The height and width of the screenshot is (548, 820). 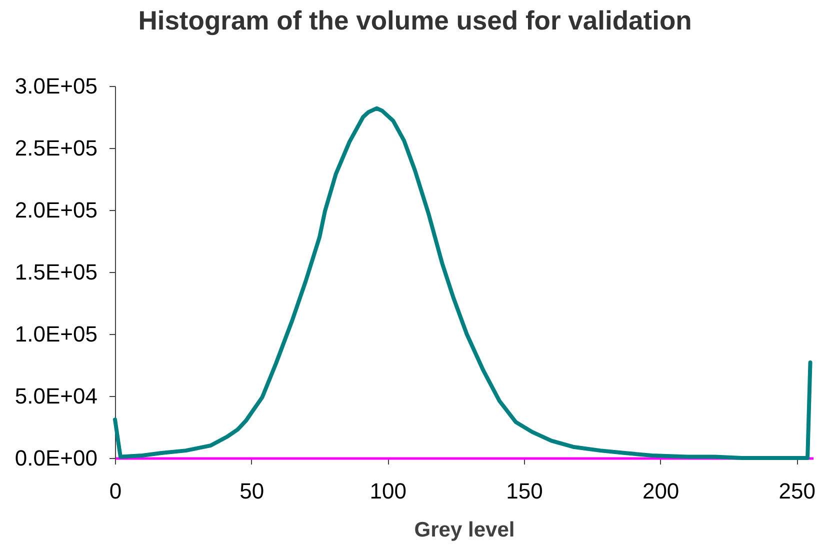 What do you see at coordinates (797, 491) in the screenshot?
I see `x-tick-label: 250` at bounding box center [797, 491].